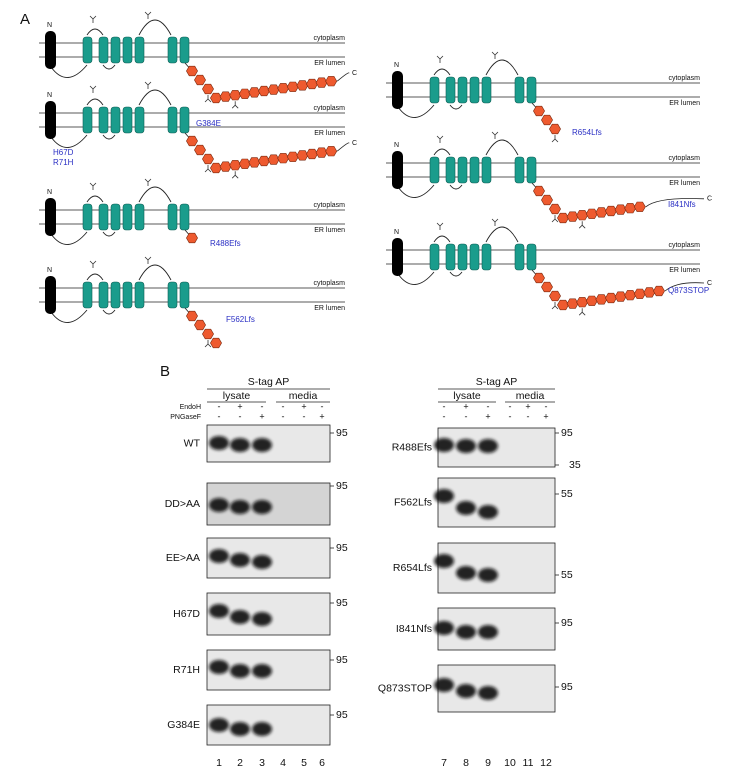  Describe the element at coordinates (496, 688) in the screenshot. I see `blot` at that location.